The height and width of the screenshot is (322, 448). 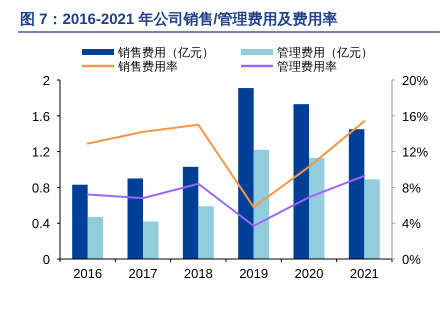 What do you see at coordinates (309, 273) in the screenshot?
I see `x-tick-label: 2020` at bounding box center [309, 273].